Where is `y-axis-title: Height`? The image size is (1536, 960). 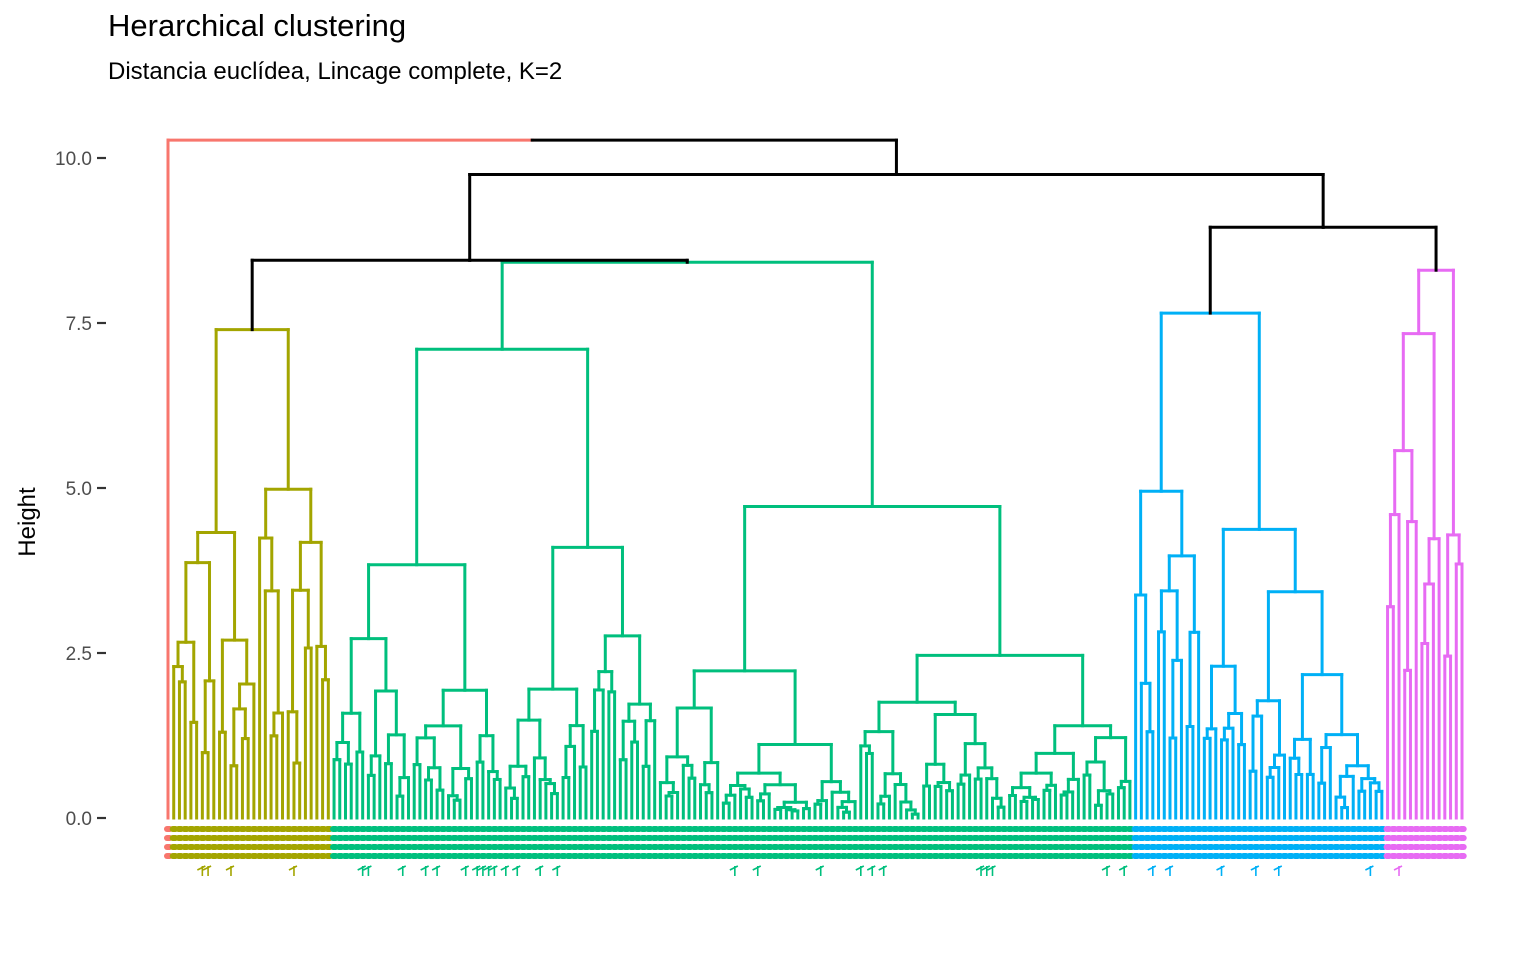
y-axis-title: Height is located at coordinates (27, 522).